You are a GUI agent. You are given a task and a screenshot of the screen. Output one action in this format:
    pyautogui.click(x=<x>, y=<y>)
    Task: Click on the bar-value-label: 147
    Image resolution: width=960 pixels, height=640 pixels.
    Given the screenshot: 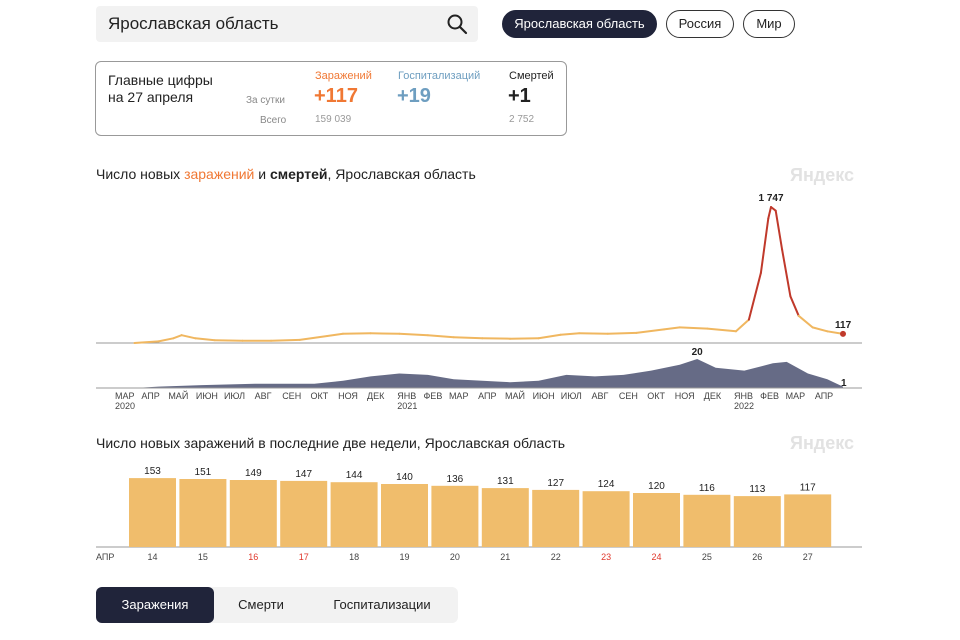 What is the action you would take?
    pyautogui.click(x=303, y=474)
    